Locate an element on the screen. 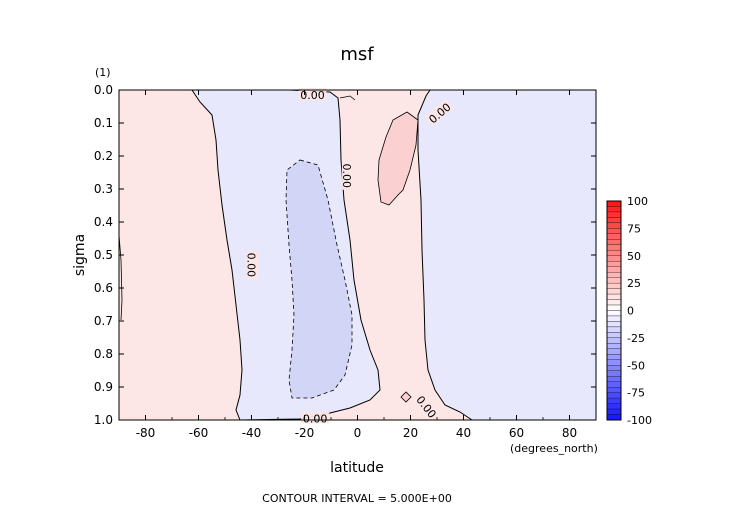 The height and width of the screenshot is (532, 752). x-tick-label: -20 is located at coordinates (305, 433).